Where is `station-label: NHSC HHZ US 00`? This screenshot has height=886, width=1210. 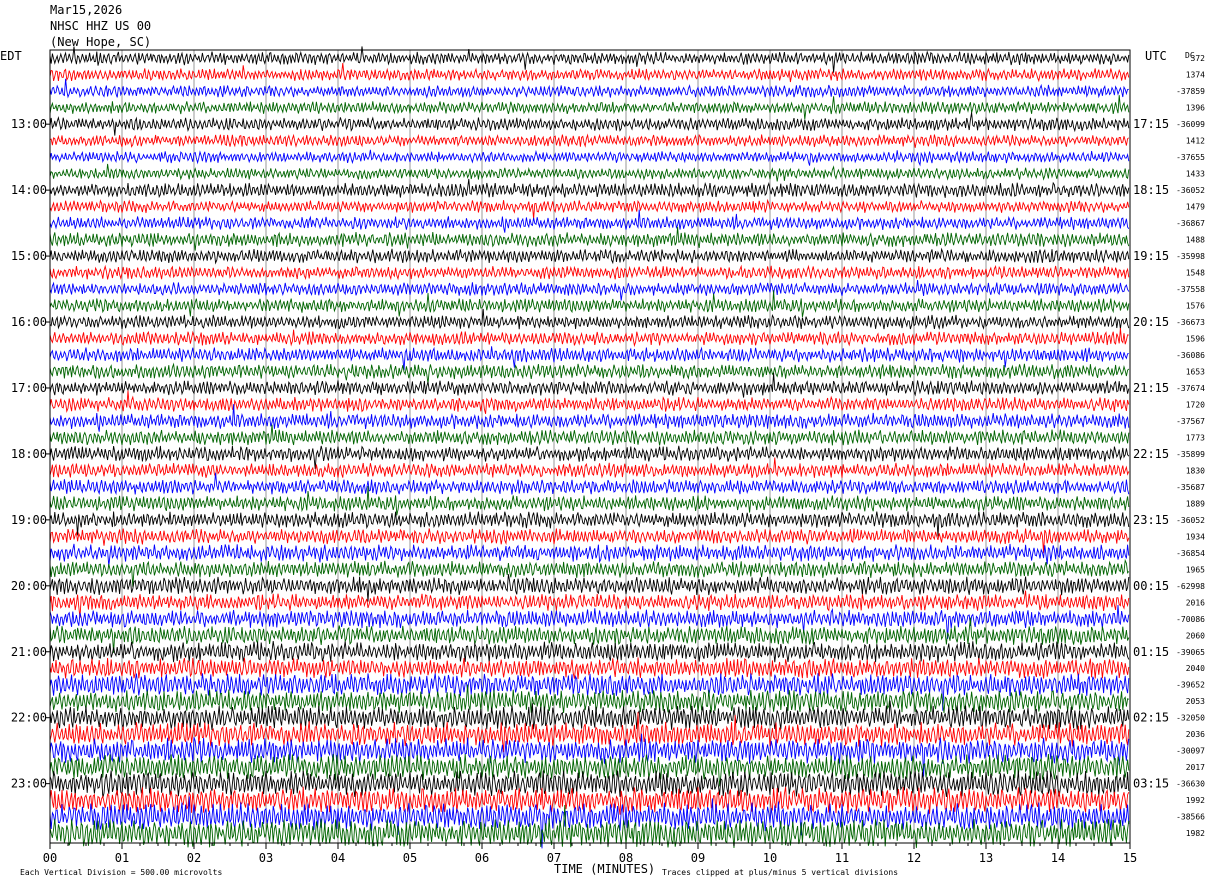
station-label: NHSC HHZ US 00 is located at coordinates (101, 26).